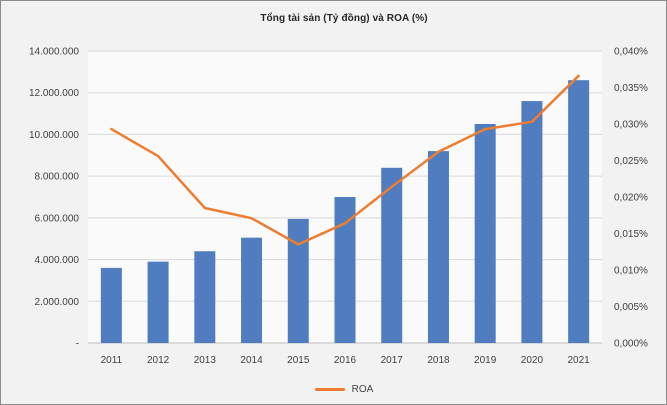 The height and width of the screenshot is (405, 667). I want to click on x-axis-label-2014: 2014, so click(251, 360).